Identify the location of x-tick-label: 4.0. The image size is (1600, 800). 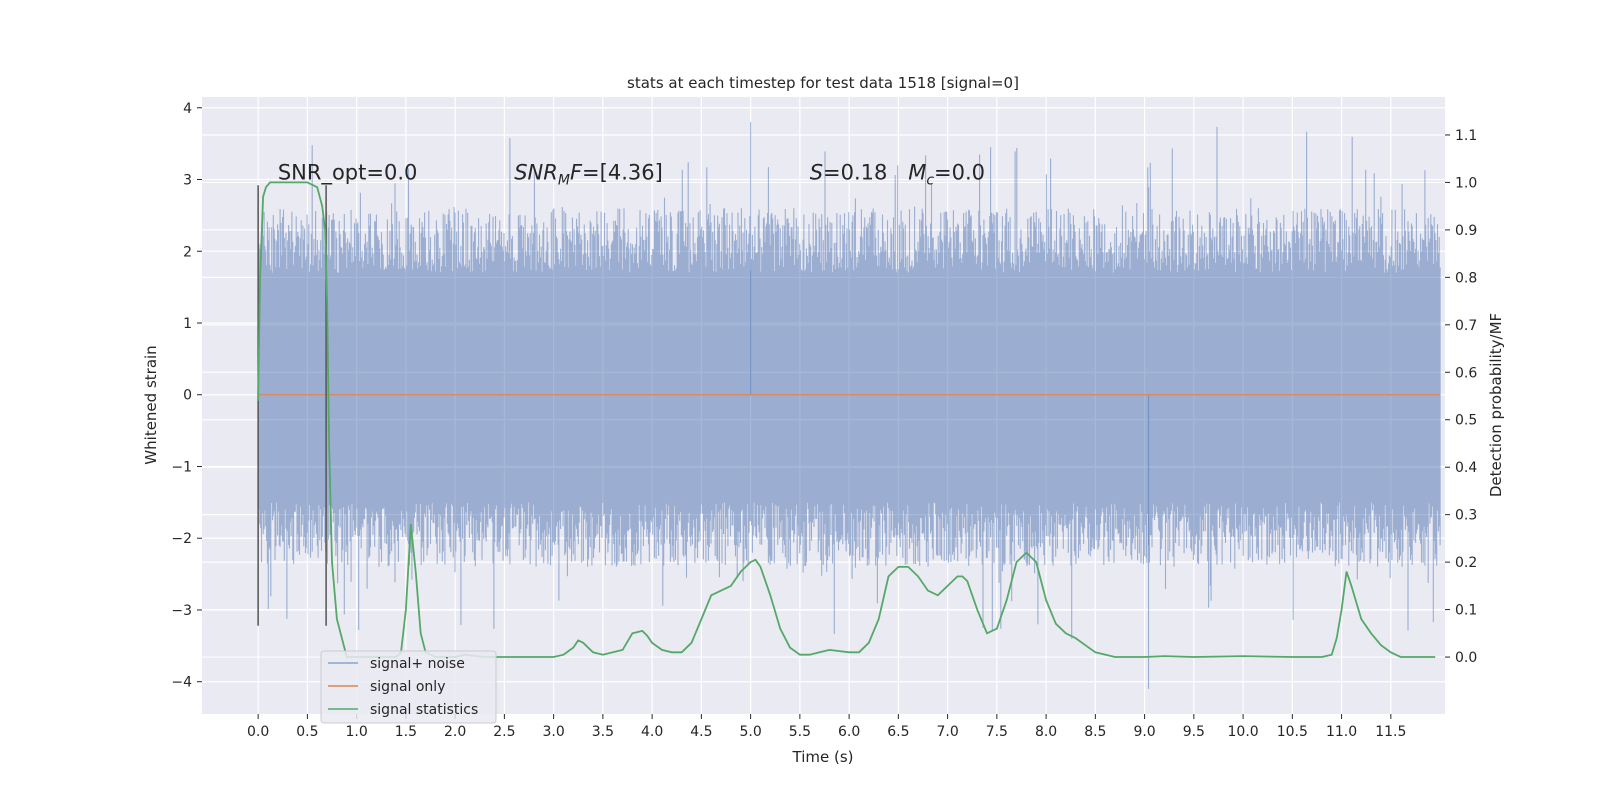
(652, 732).